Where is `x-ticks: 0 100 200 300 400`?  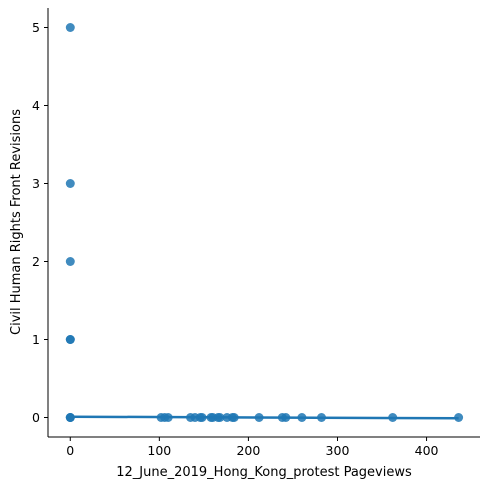
x-ticks: 0 100 200 300 400 is located at coordinates (252, 447).